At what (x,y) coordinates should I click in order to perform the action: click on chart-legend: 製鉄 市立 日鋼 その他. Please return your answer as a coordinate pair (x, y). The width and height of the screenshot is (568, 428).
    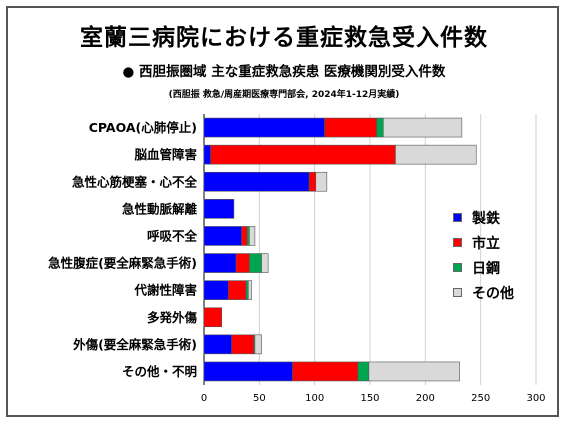
    Looking at the image, I should click on (483, 260).